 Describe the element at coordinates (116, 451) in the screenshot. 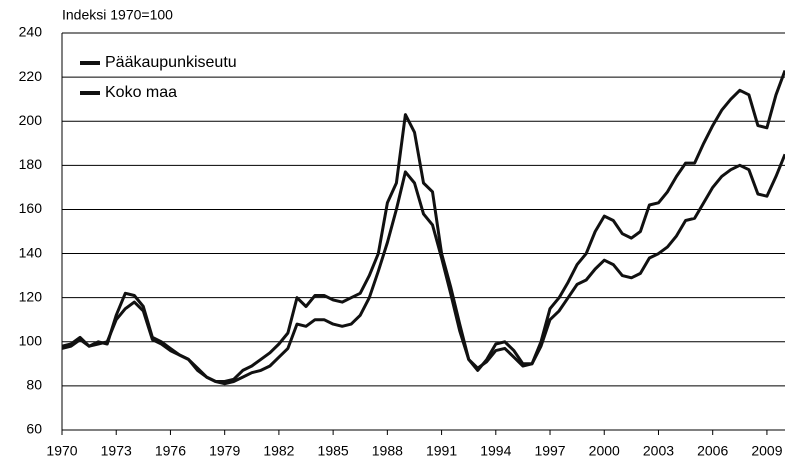

I see `x-tick-label: 1973` at that location.